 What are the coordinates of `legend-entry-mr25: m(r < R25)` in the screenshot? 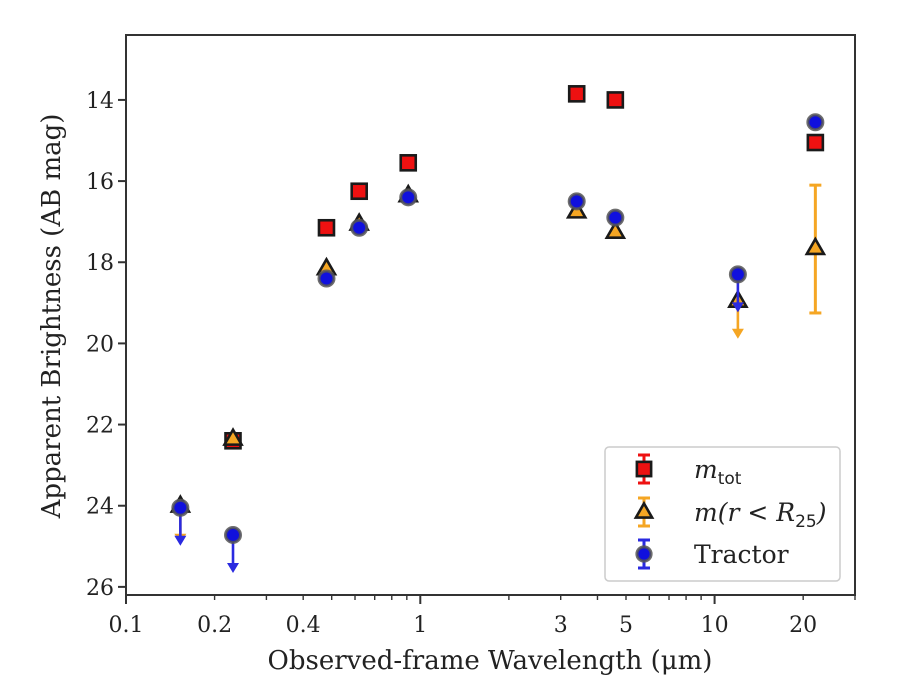 It's located at (729, 514).